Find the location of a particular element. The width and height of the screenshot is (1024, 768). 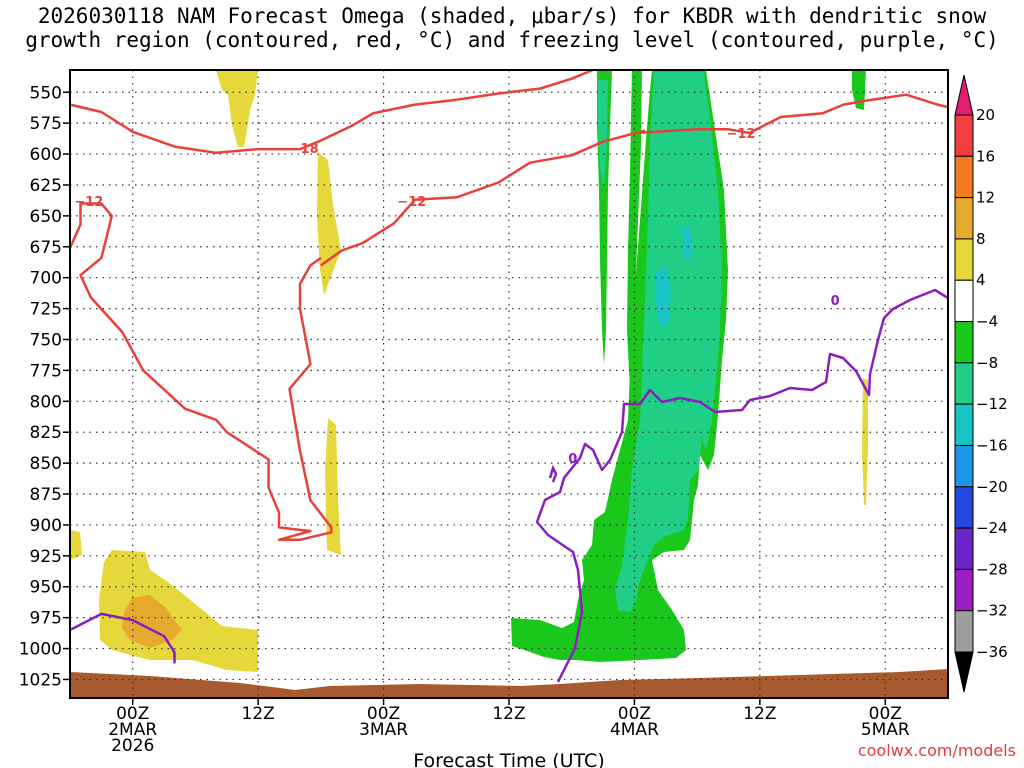

colorbar-label: −24 is located at coordinates (992, 528).